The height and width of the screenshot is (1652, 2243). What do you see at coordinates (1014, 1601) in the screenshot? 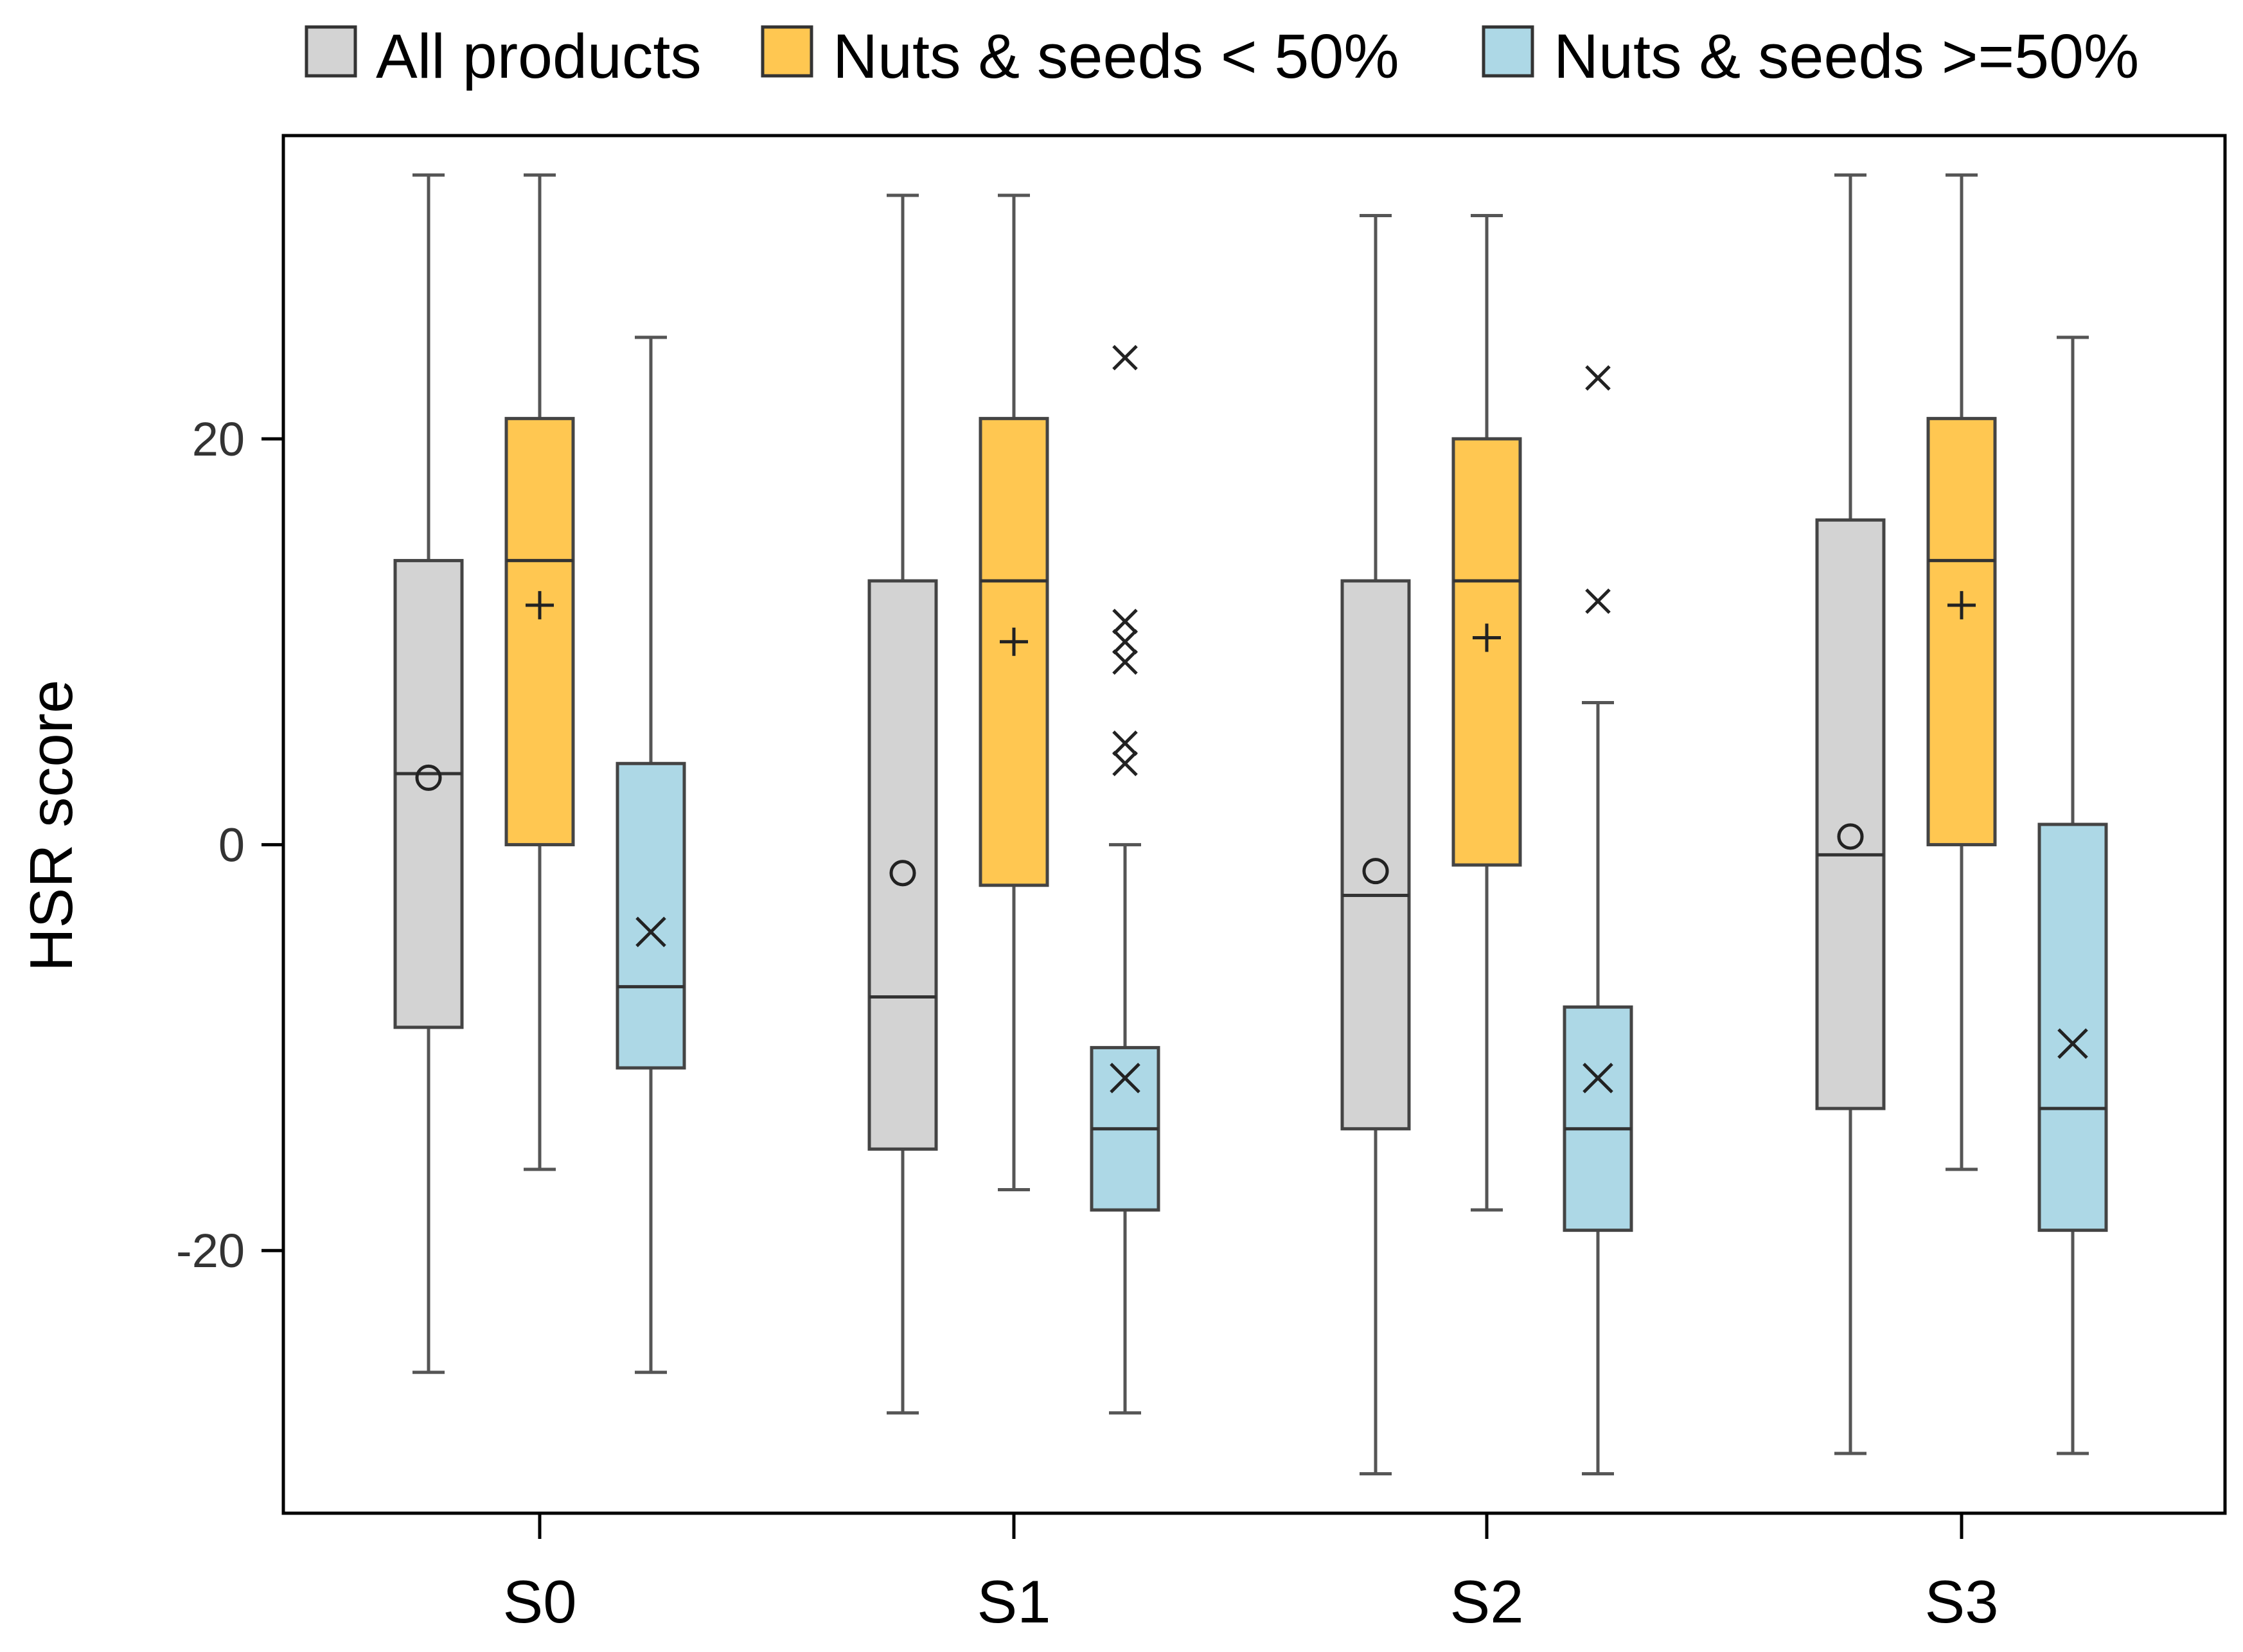
I see `x-tick-label-s1: S1` at bounding box center [1014, 1601].